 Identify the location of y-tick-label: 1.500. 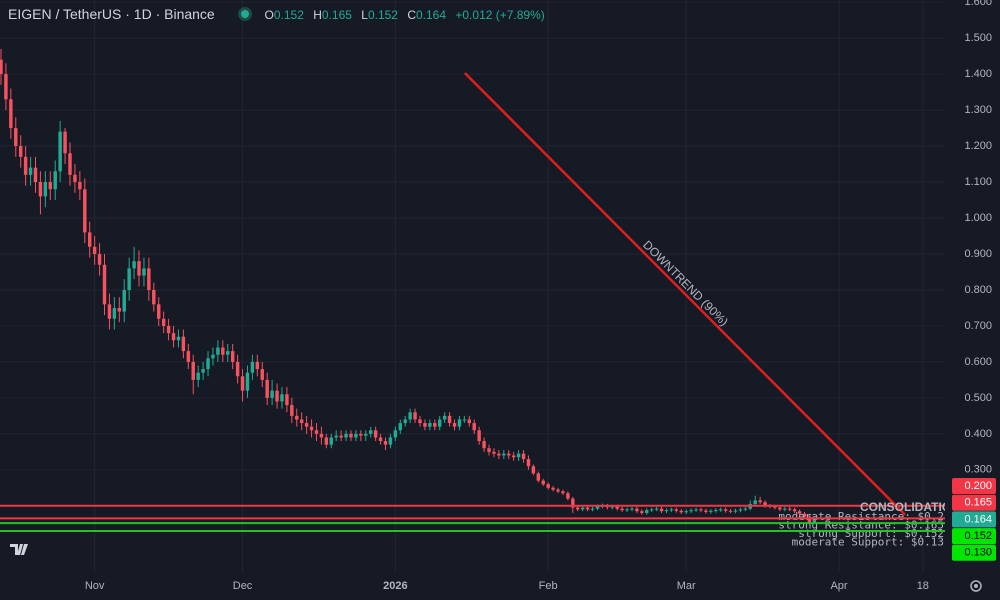
(978, 38).